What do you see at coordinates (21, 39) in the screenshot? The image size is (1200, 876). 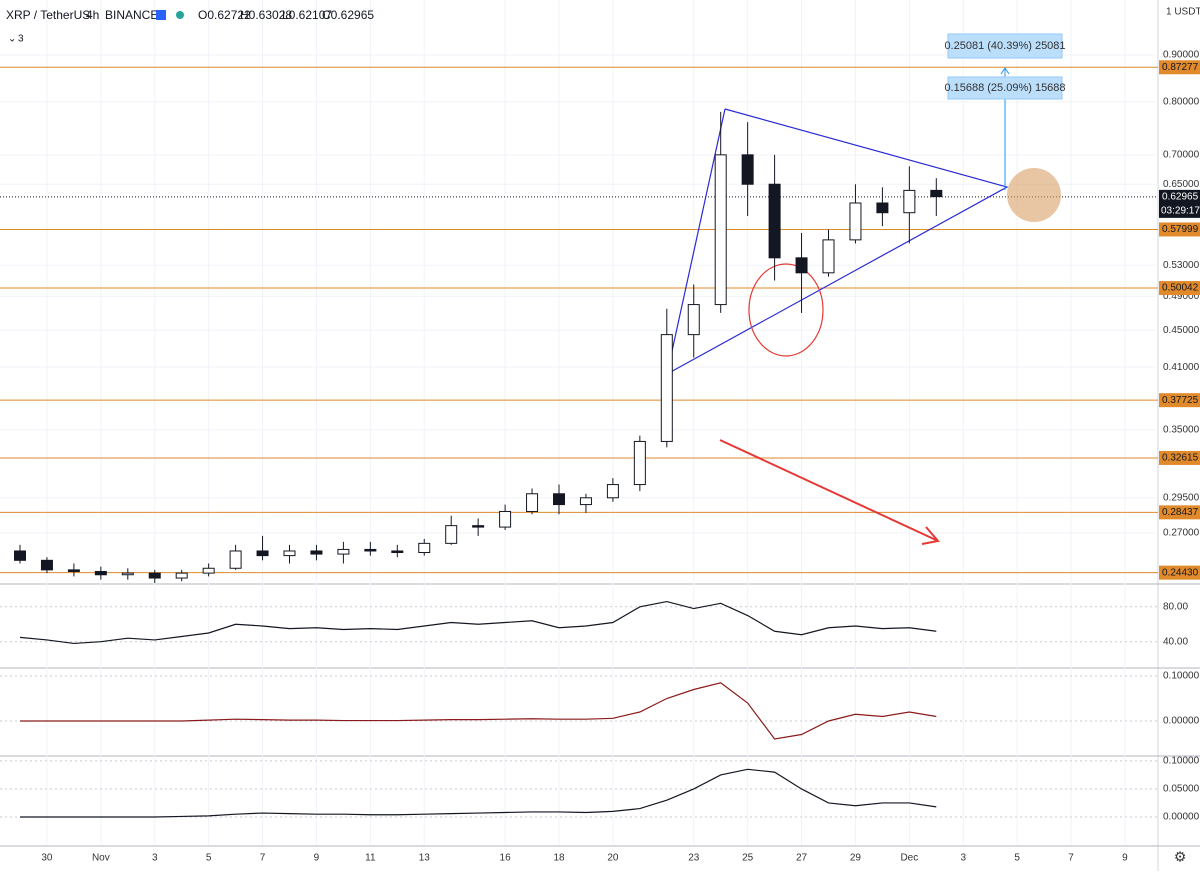 I see `indicator-count: 3` at bounding box center [21, 39].